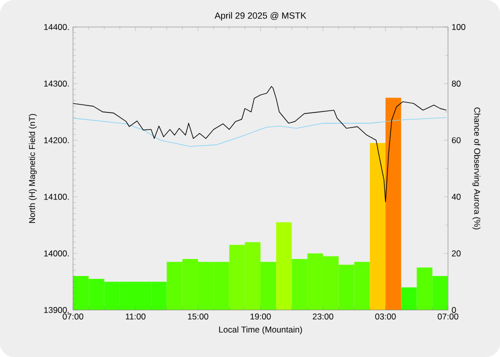  What do you see at coordinates (198, 317) in the screenshot?
I see `x-tick-label: 15:00` at bounding box center [198, 317].